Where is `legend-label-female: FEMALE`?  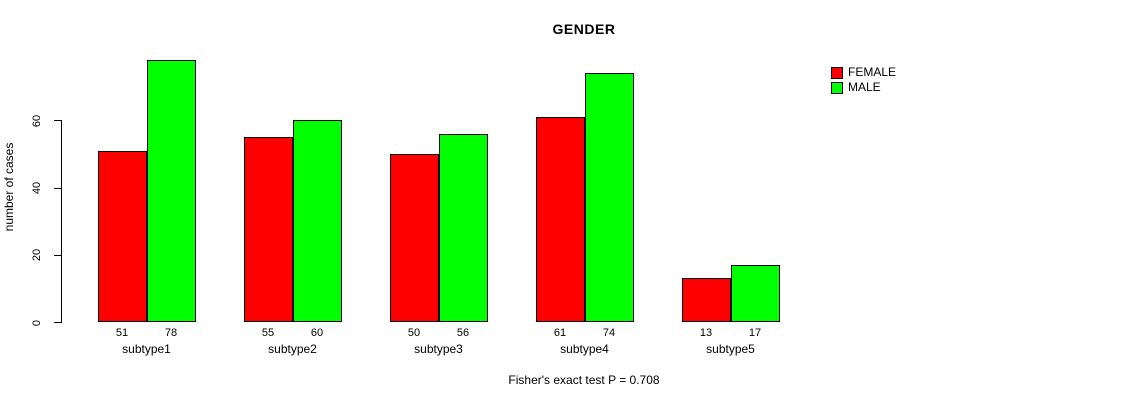
legend-label-female: FEMALE is located at coordinates (872, 72).